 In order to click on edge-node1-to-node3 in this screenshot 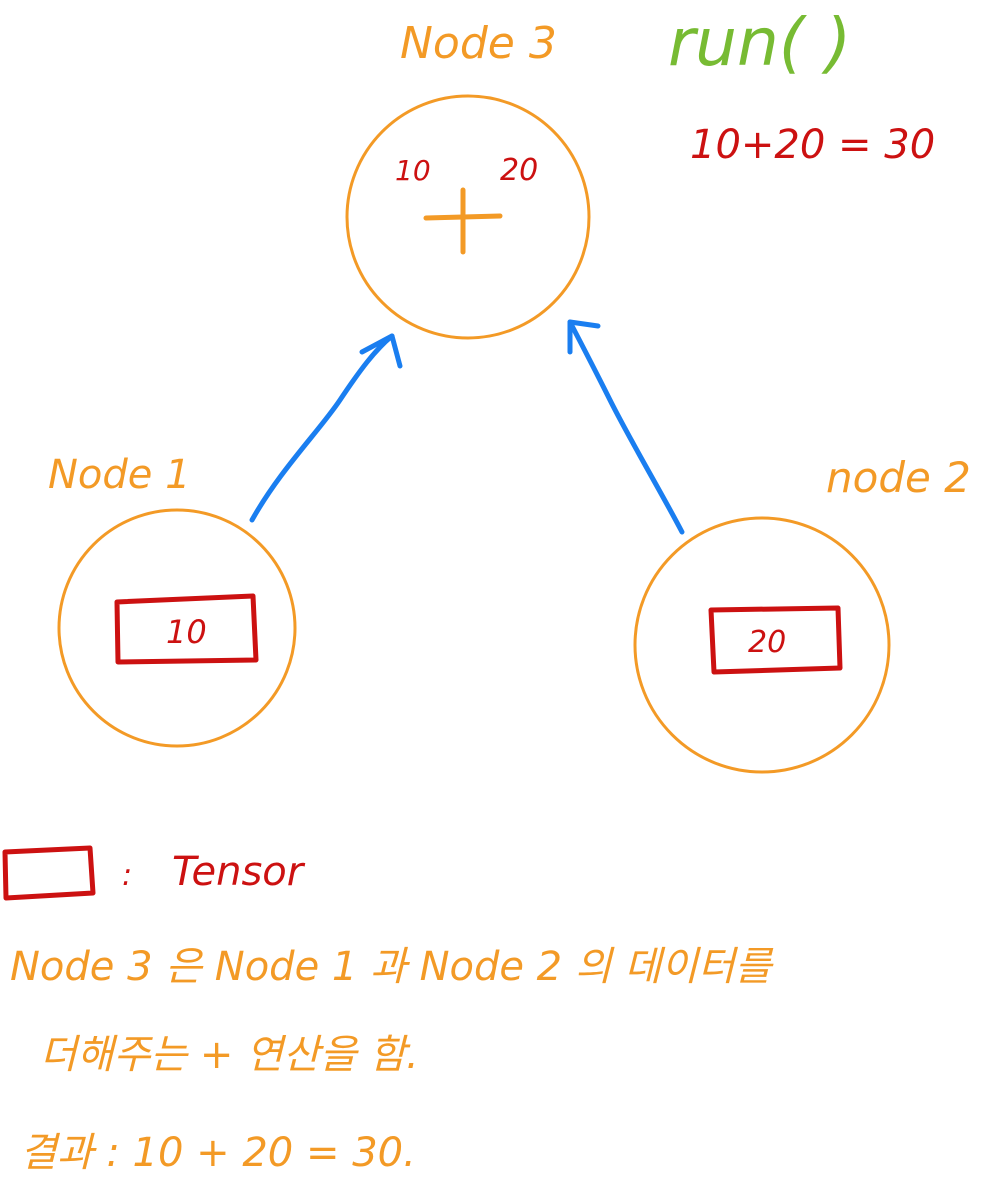, I will do `click(326, 428)`.